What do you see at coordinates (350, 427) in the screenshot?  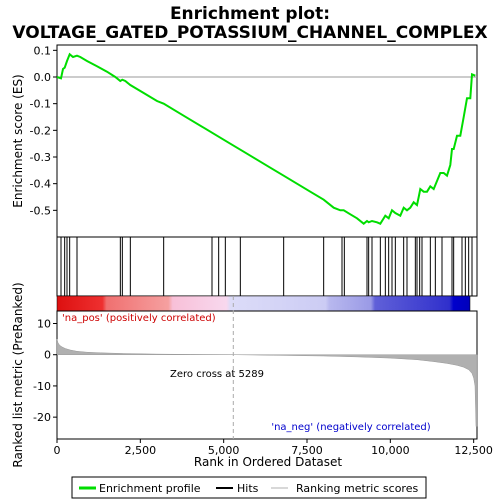 I see `neg-label: 'na_neg' (negatively correlated)` at bounding box center [350, 427].